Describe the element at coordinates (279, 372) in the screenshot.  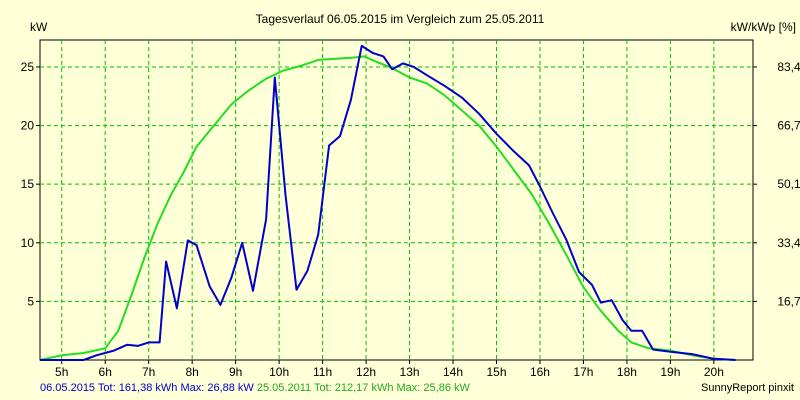
I see `x-tick-label: 10h` at that location.